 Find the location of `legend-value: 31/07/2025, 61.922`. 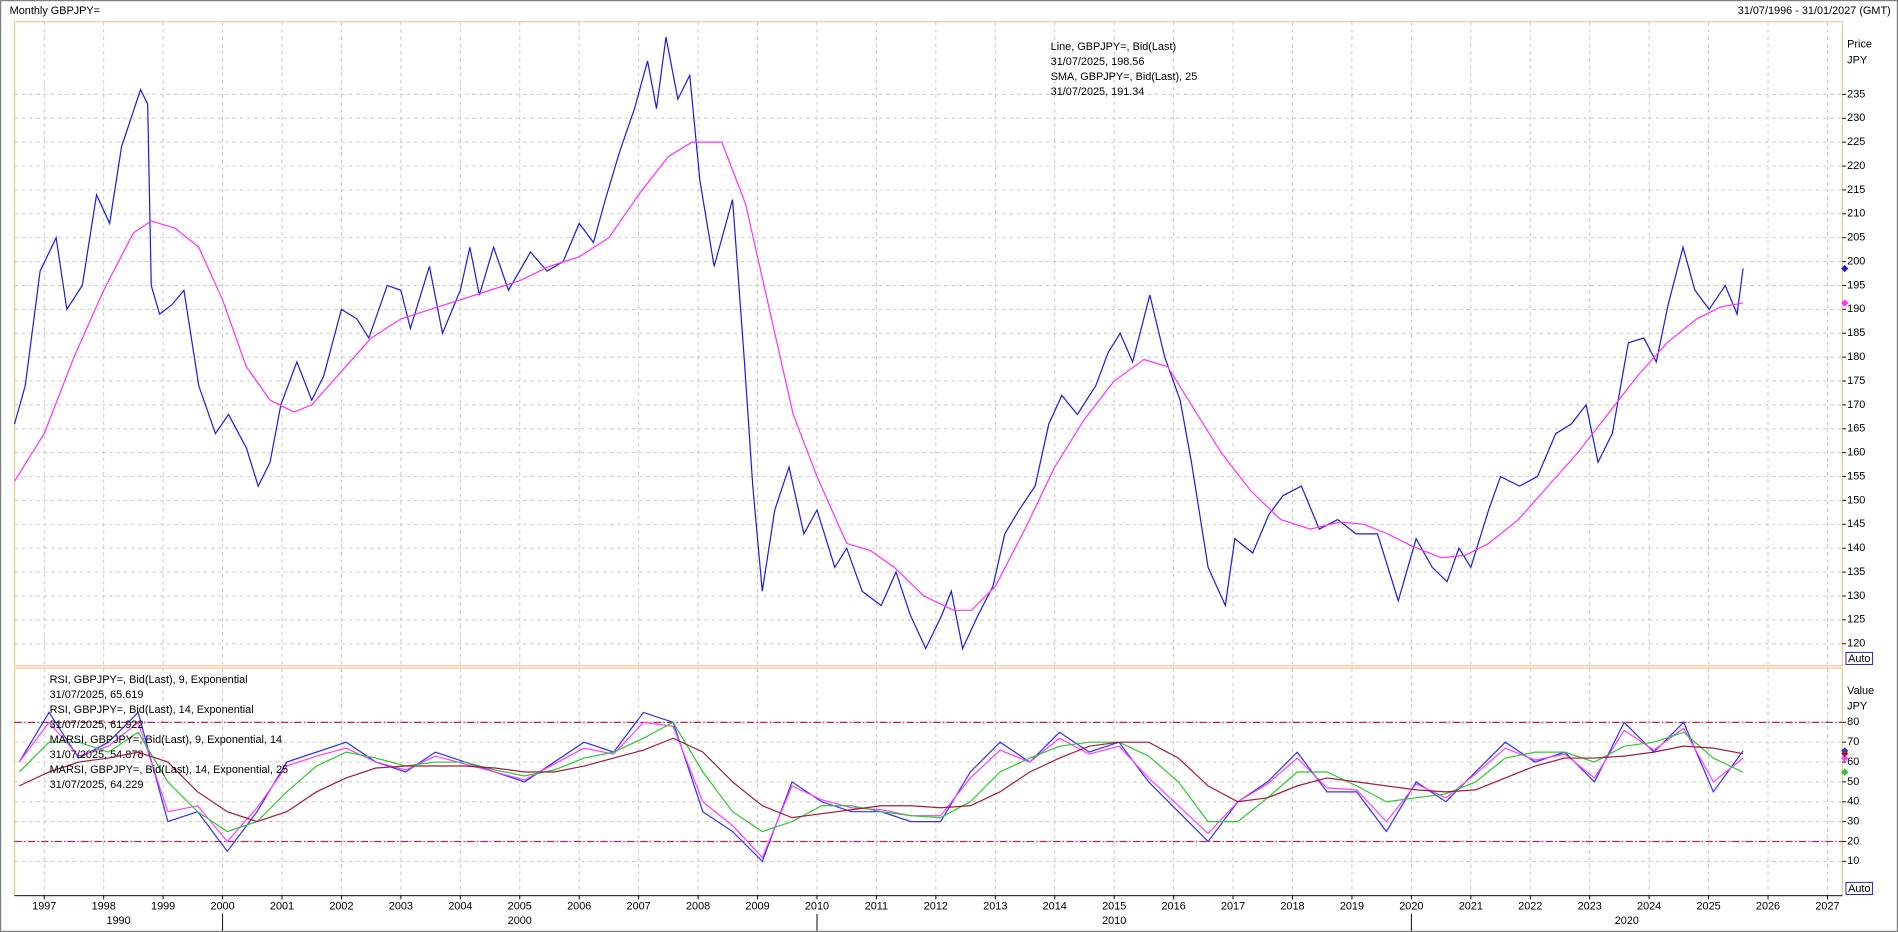

legend-value: 31/07/2025, 61.922 is located at coordinates (97, 725).